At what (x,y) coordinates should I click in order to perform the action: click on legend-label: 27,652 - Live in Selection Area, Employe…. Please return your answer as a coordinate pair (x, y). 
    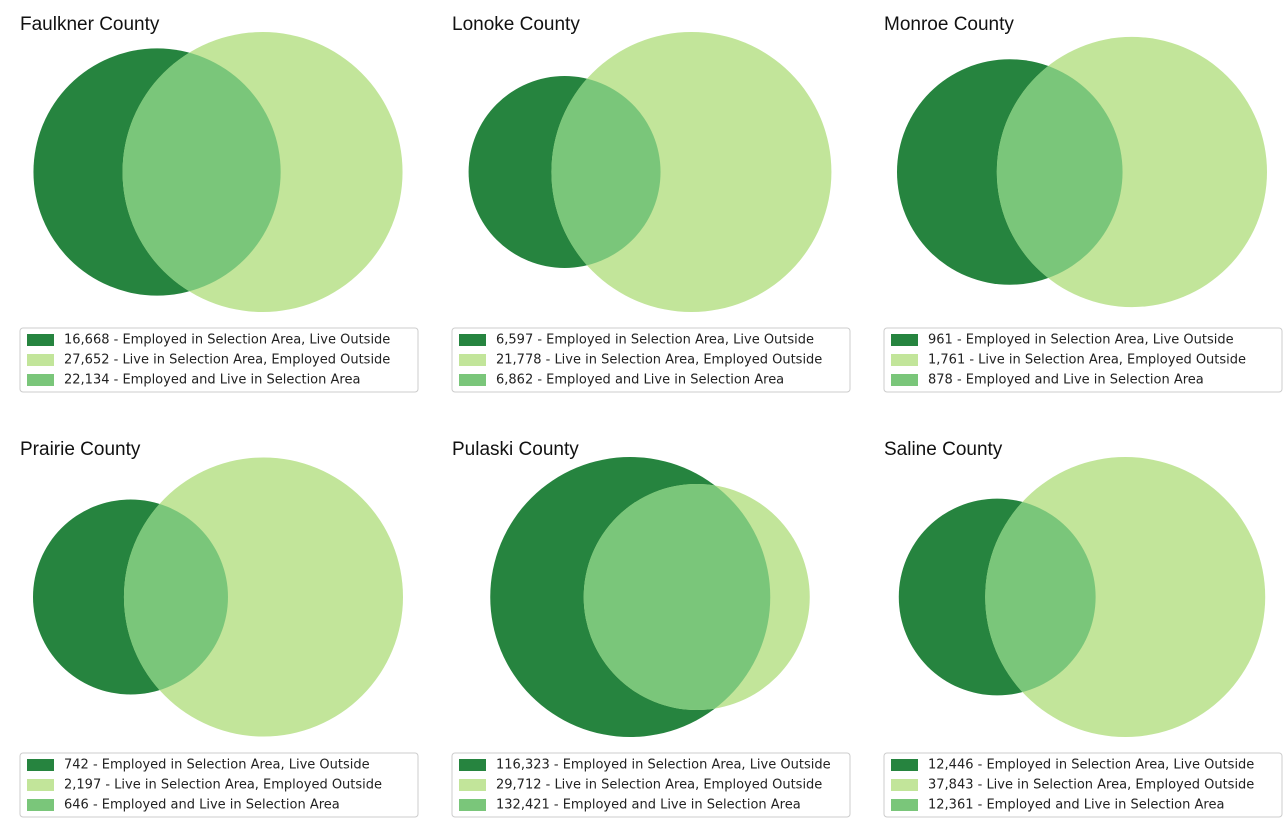
    Looking at the image, I should click on (227, 360).